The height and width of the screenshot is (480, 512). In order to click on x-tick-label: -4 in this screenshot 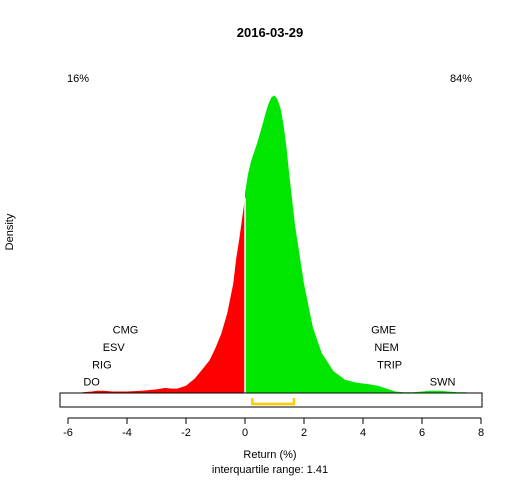, I will do `click(127, 433)`.